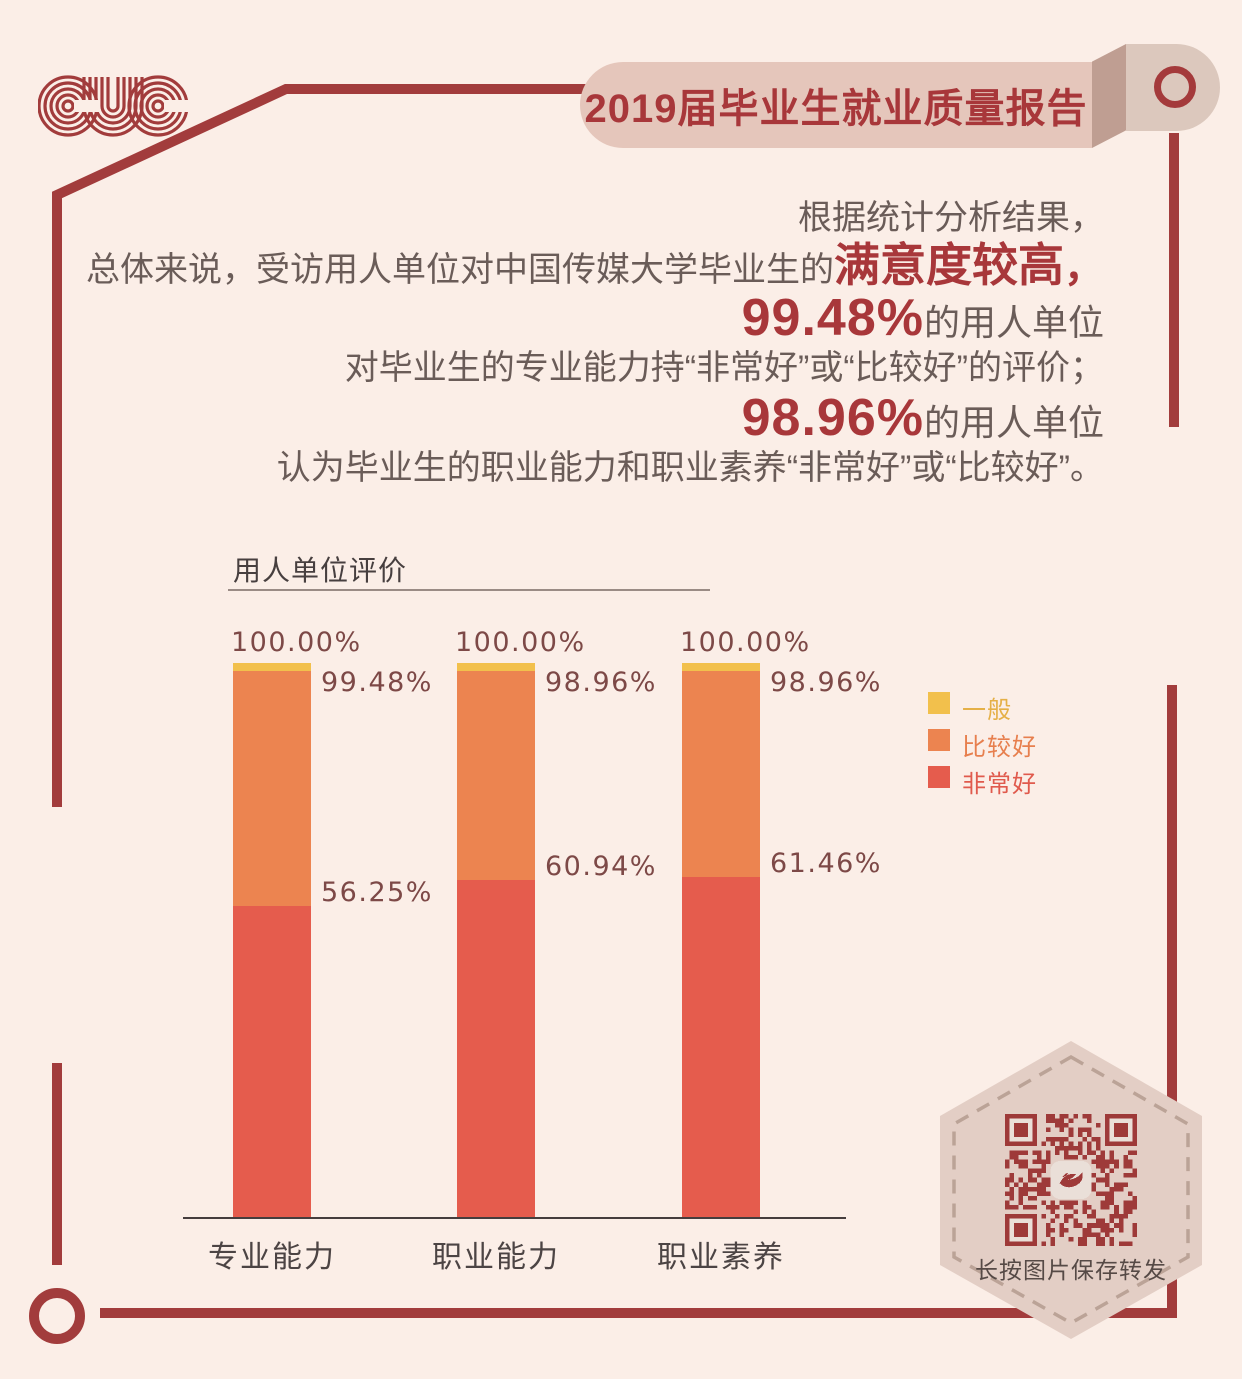 This screenshot has width=1242, height=1379. Describe the element at coordinates (272, 1257) in the screenshot. I see `bar-category-label: 专业能力` at that location.